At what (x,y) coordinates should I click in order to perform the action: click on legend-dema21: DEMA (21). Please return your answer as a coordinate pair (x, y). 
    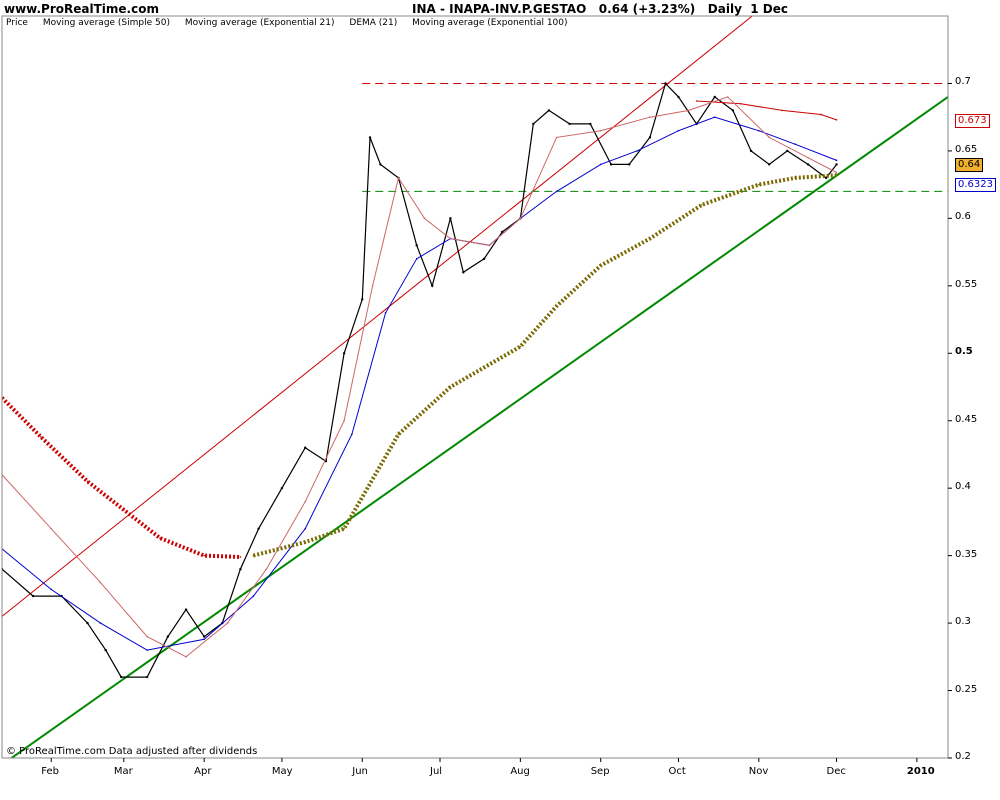
    Looking at the image, I should click on (373, 23).